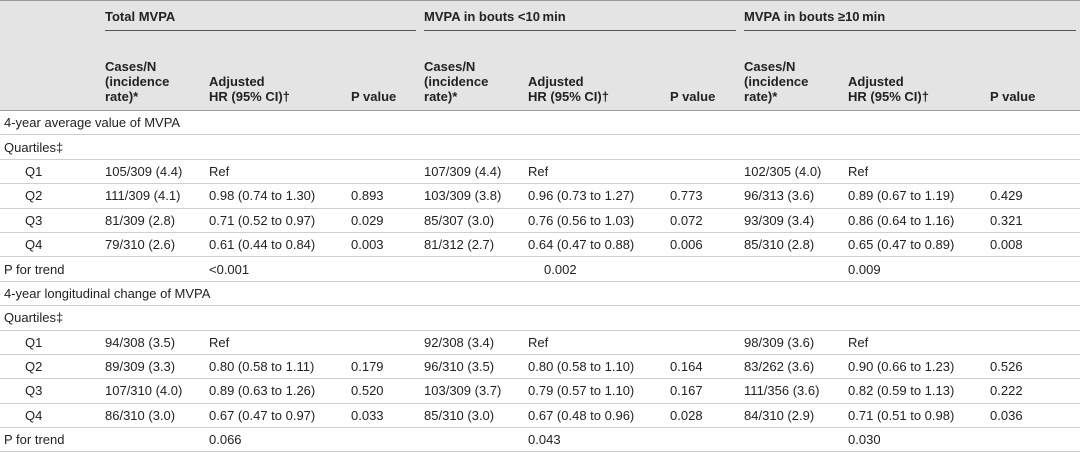 Image resolution: width=1080 pixels, height=452 pixels. Describe the element at coordinates (703, 367) in the screenshot. I see `table-cell: 0.164` at that location.